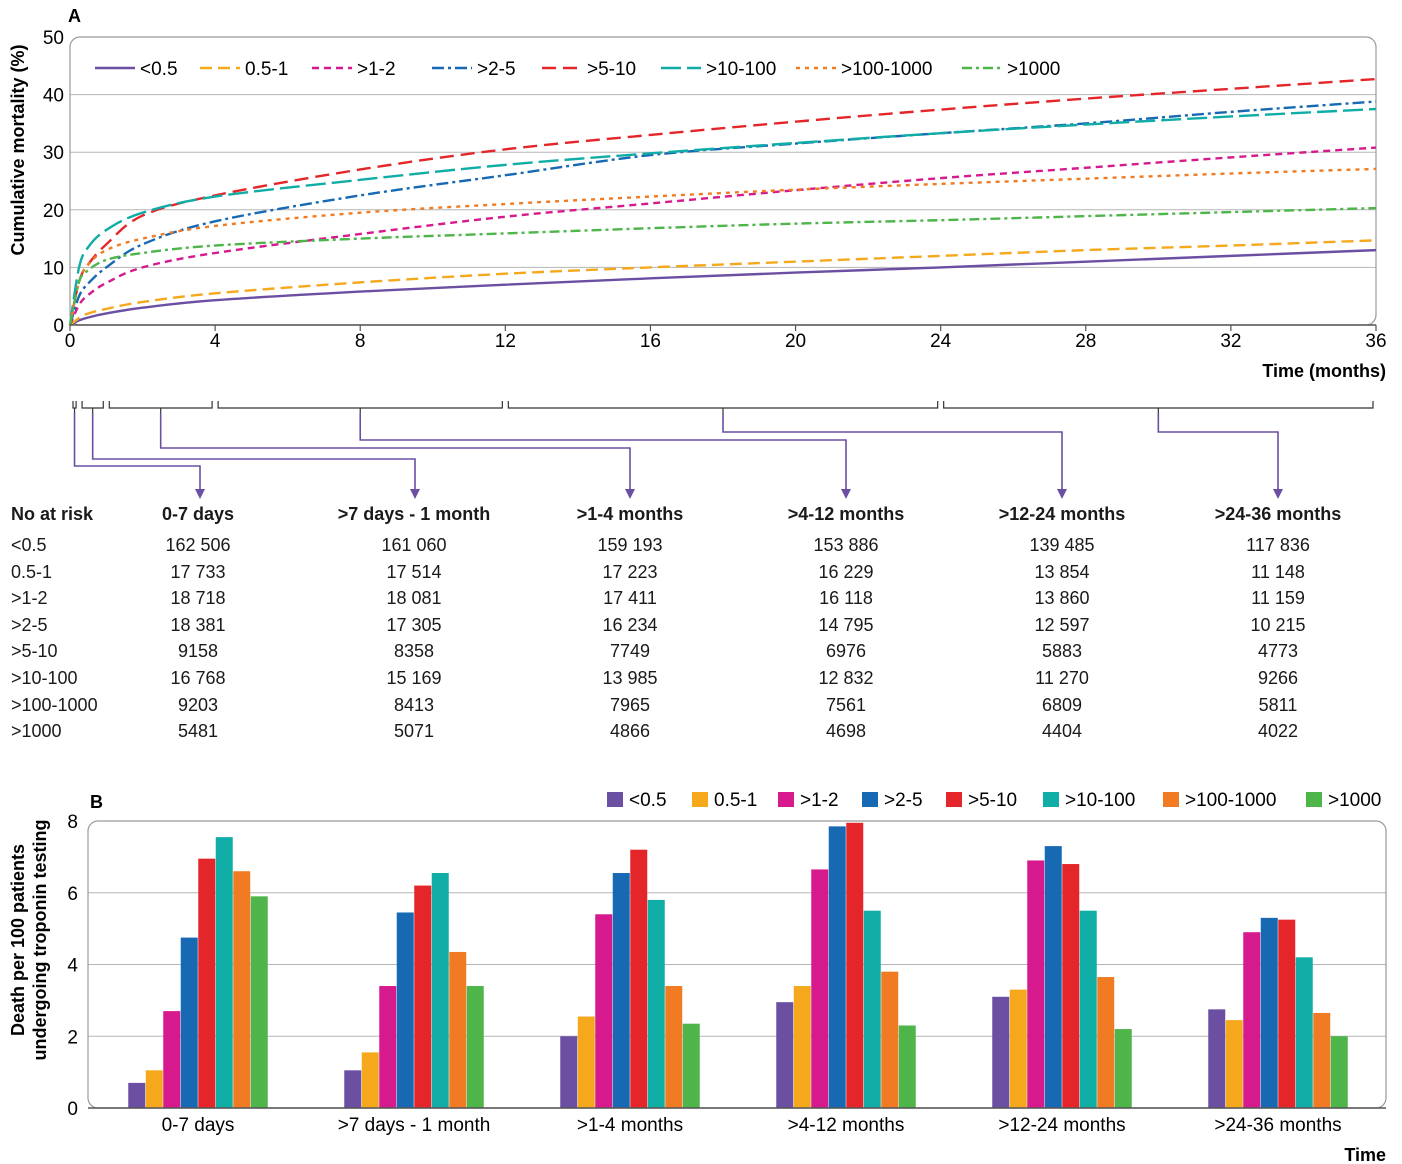  What do you see at coordinates (1085, 341) in the screenshot?
I see `panel-a-x-tick: 28` at bounding box center [1085, 341].